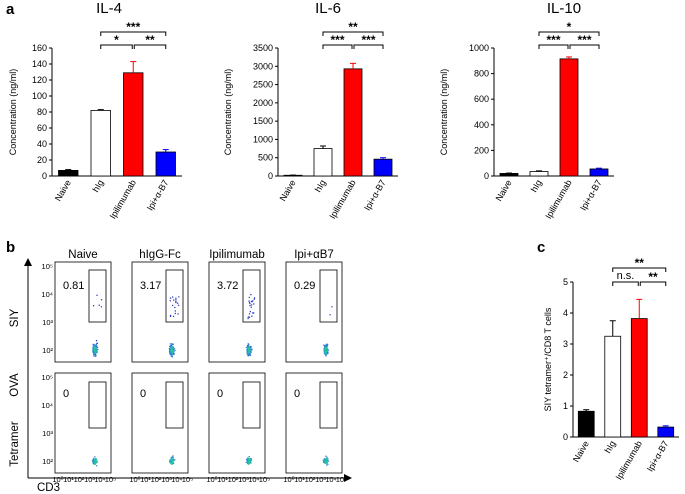 The image size is (685, 494). I want to click on flow-plot: 3.17, so click(160, 312).